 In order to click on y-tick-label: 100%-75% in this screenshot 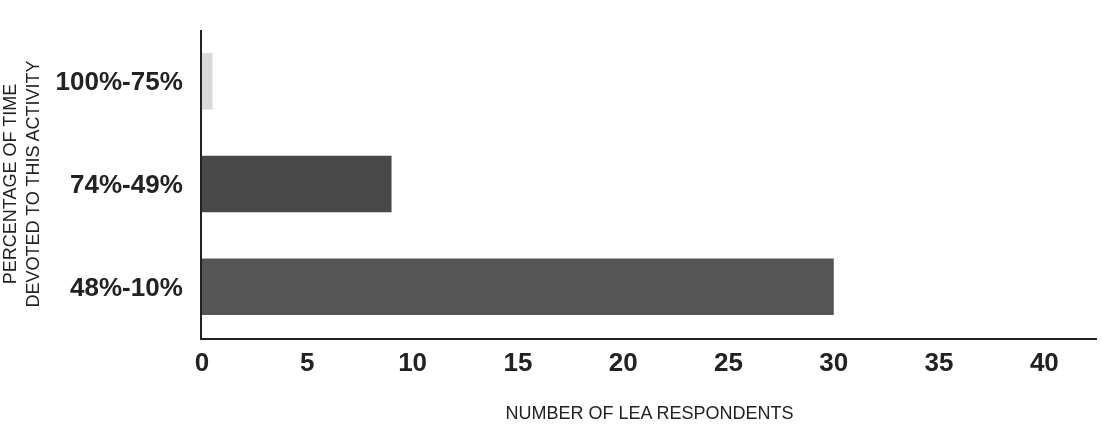, I will do `click(119, 81)`.